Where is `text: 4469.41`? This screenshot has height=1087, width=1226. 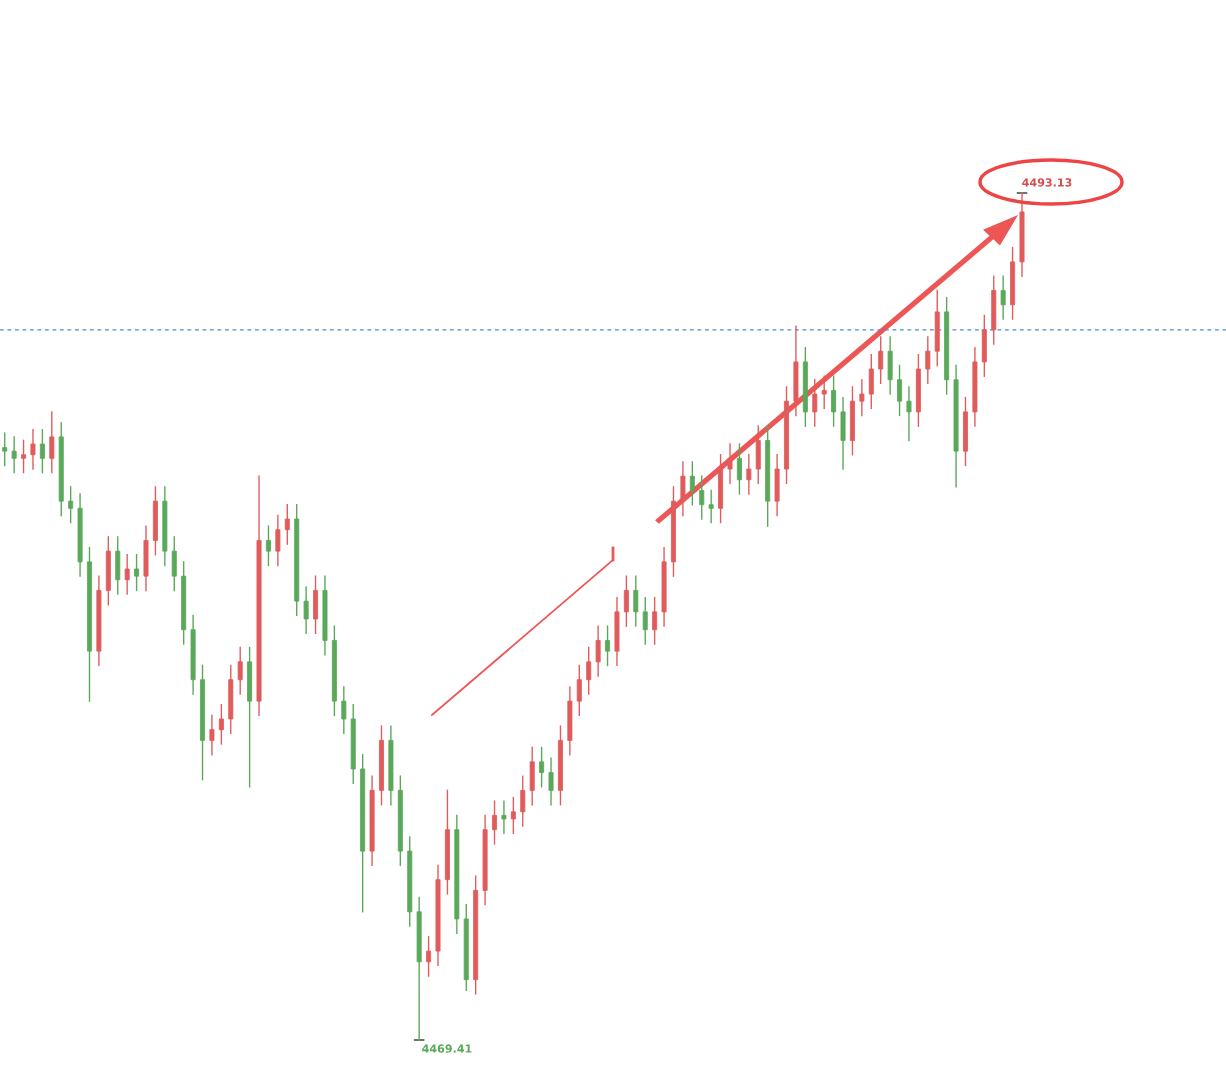
text: 4469.41 is located at coordinates (447, 1048).